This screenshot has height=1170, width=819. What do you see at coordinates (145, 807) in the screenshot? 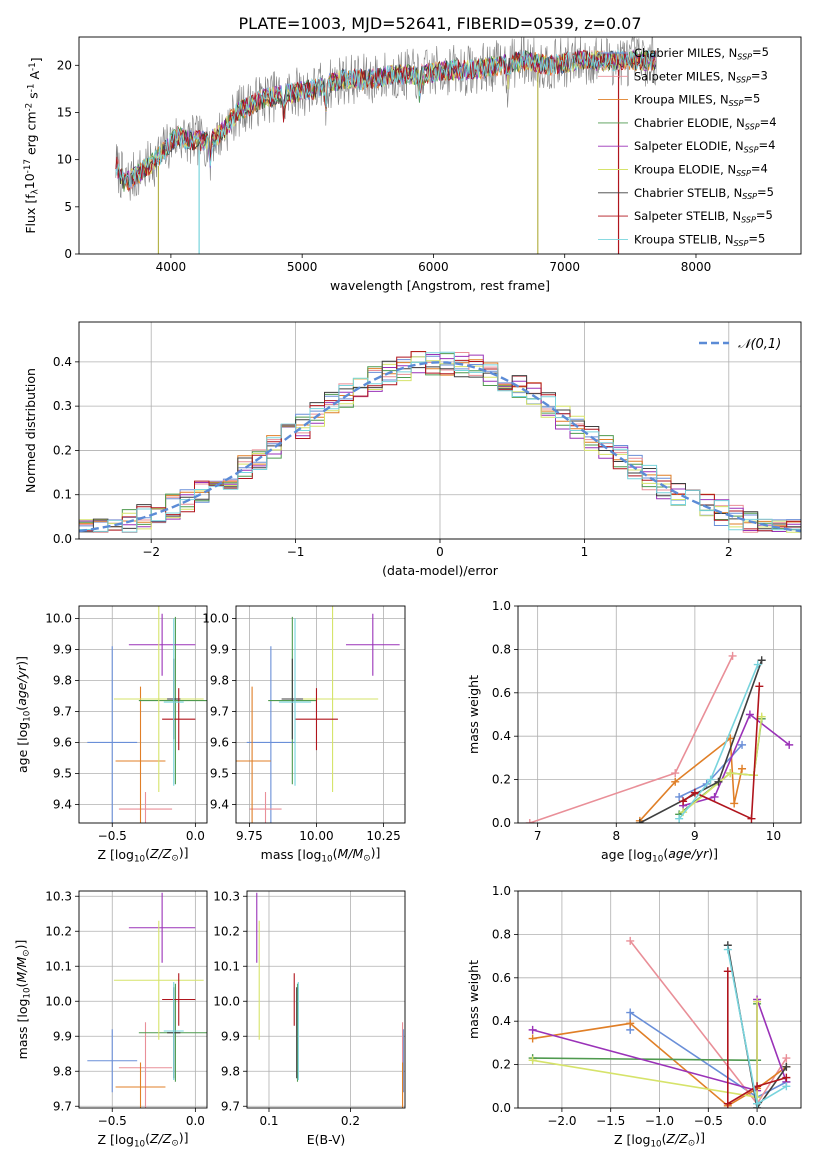
I see `errorbar-salpeter-miles` at bounding box center [145, 807].